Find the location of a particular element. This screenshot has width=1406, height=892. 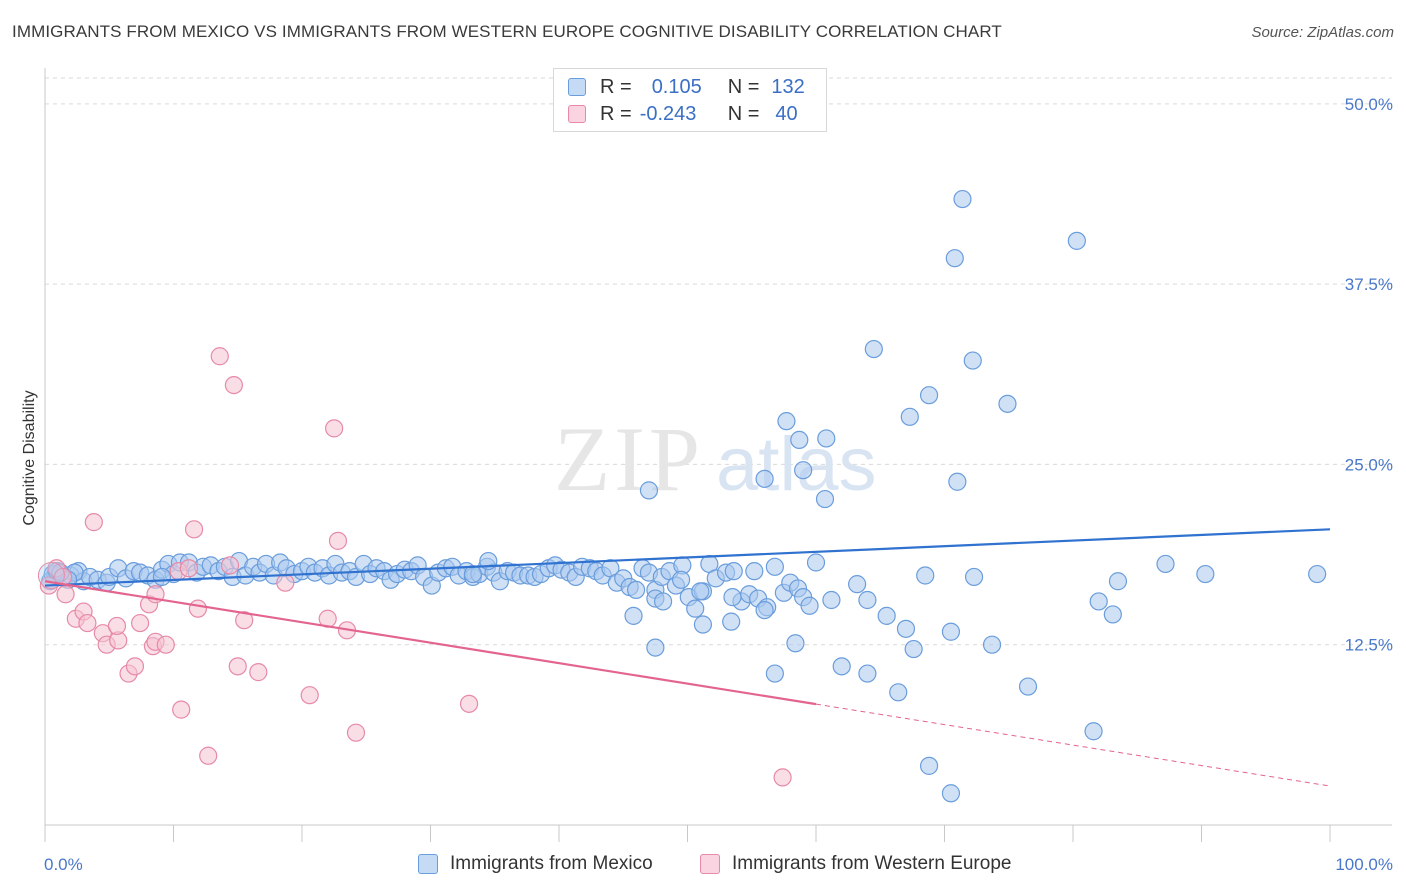

legend-r-value: -0.243 is located at coordinates (668, 113).